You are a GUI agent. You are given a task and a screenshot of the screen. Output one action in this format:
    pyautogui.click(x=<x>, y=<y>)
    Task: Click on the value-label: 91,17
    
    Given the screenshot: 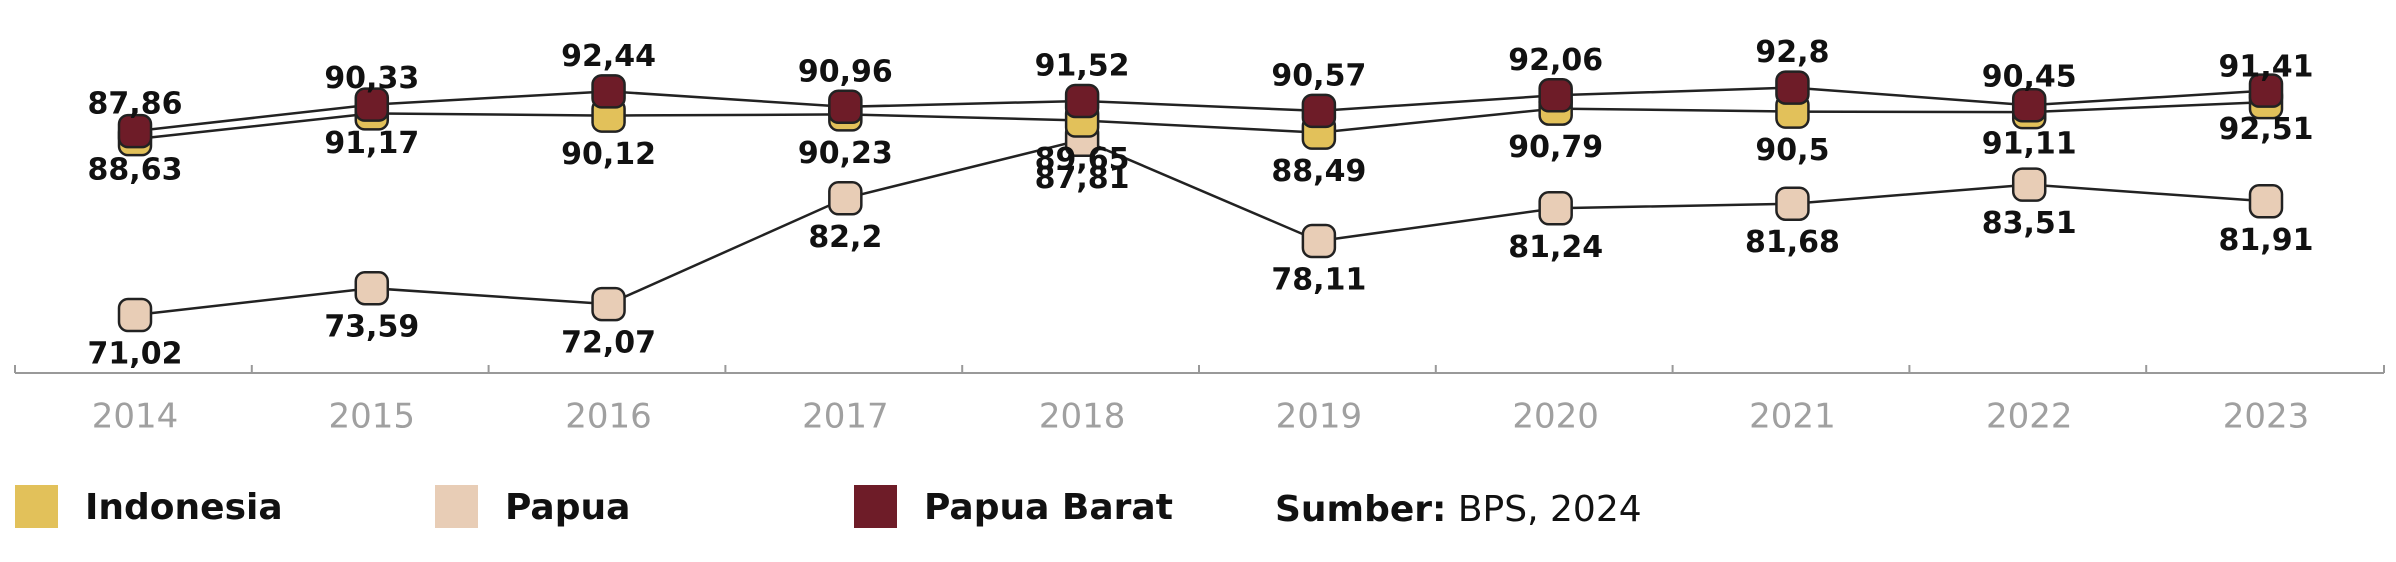 What is the action you would take?
    pyautogui.click(x=371, y=143)
    